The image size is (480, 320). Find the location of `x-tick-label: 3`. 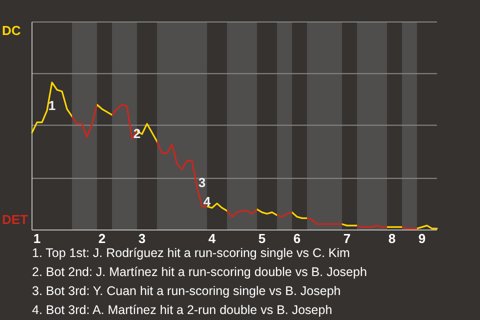

x-tick-label: 3 is located at coordinates (142, 238).